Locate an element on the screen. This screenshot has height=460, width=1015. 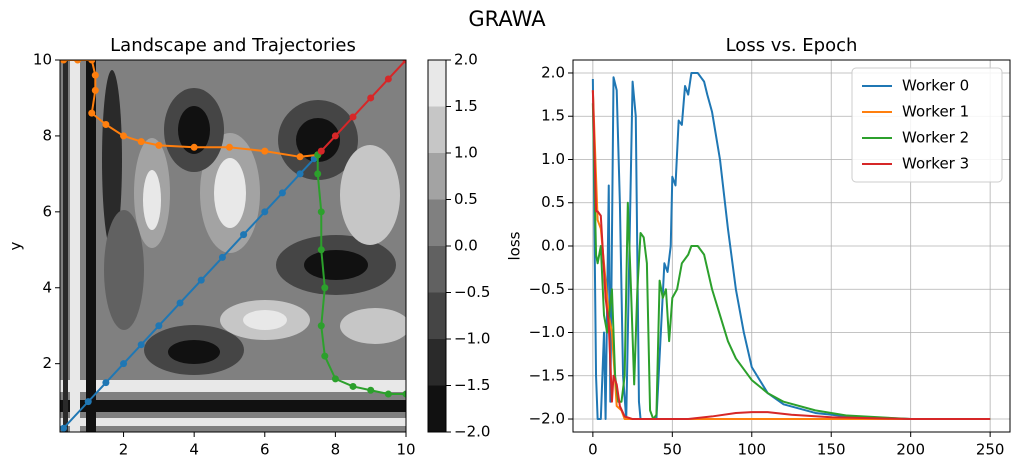
x-tick-label: 10 is located at coordinates (405, 450).